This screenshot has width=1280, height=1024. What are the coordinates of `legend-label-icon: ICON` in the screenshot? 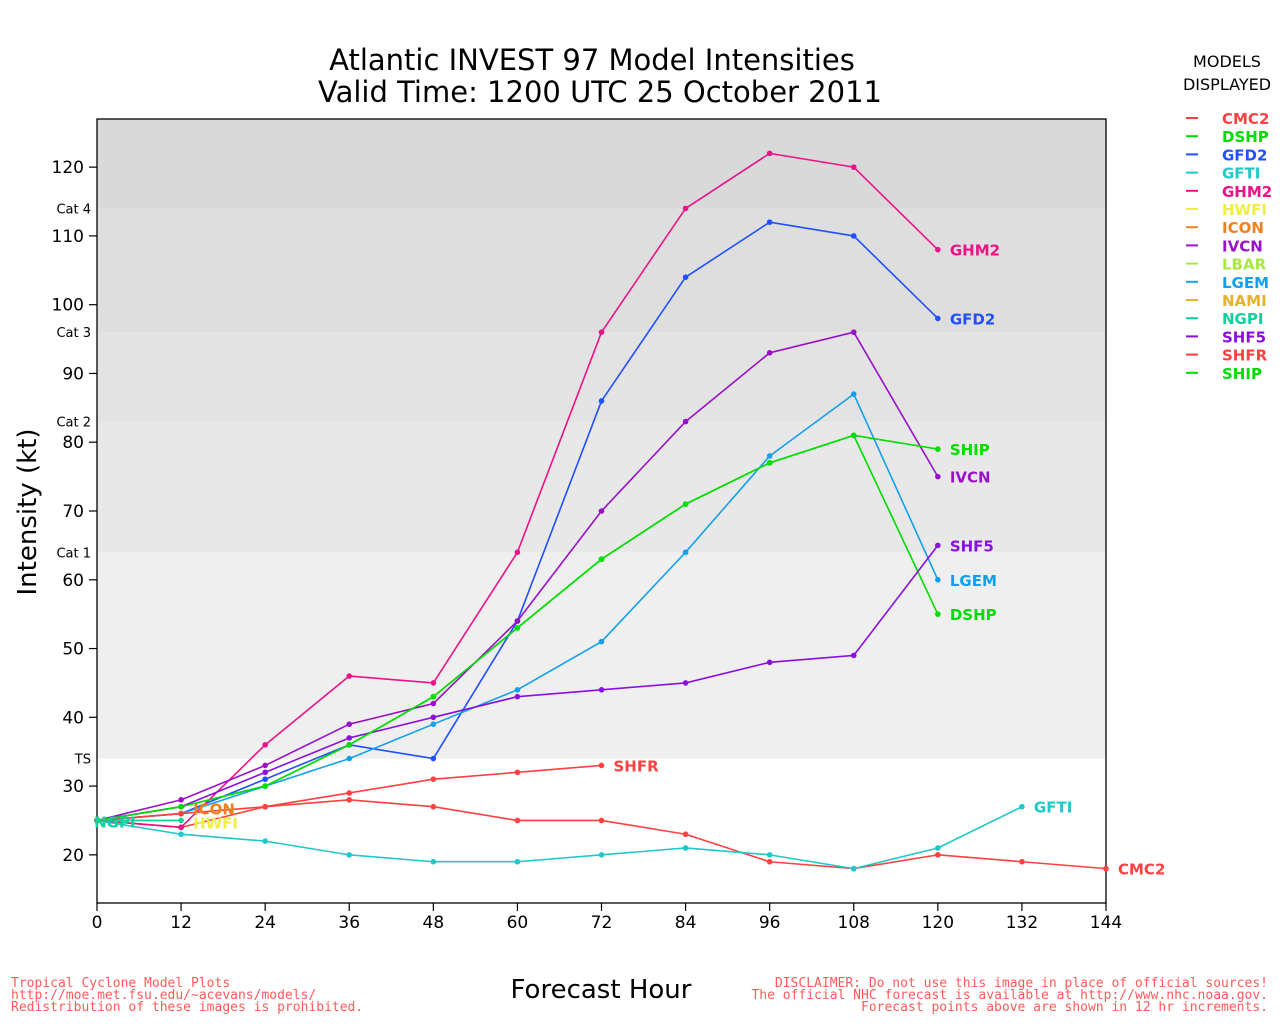 It's located at (1243, 228).